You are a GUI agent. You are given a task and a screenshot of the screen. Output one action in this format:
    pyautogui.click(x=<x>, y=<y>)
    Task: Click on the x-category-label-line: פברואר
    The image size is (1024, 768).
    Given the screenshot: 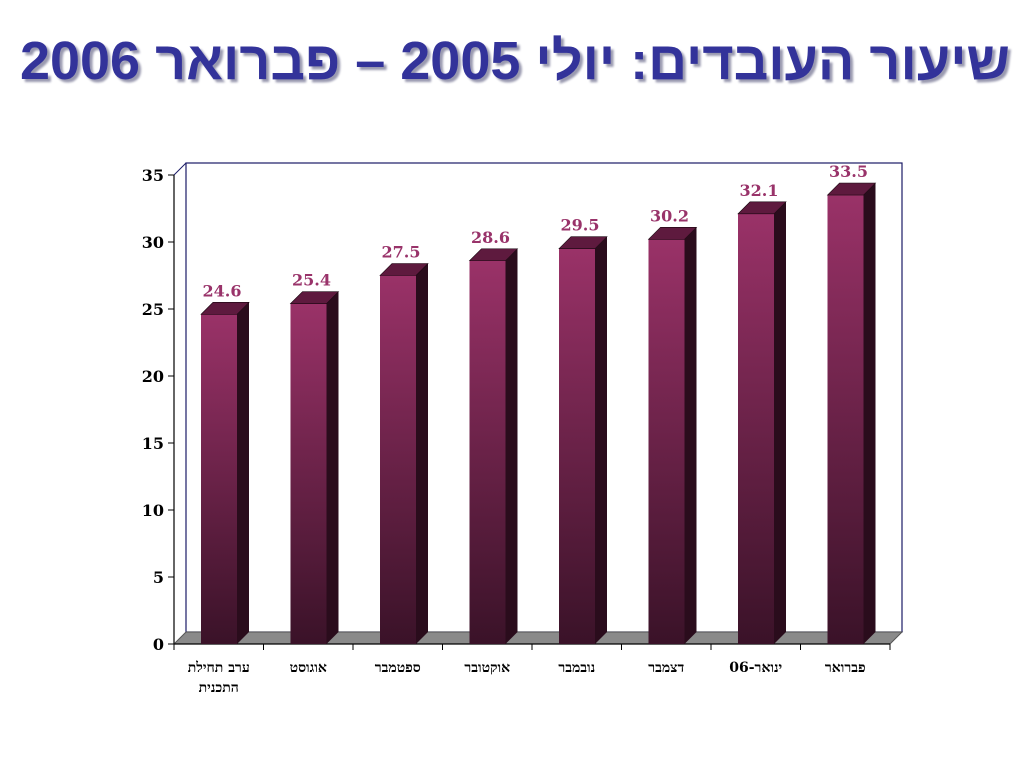 What is the action you would take?
    pyautogui.click(x=845, y=668)
    